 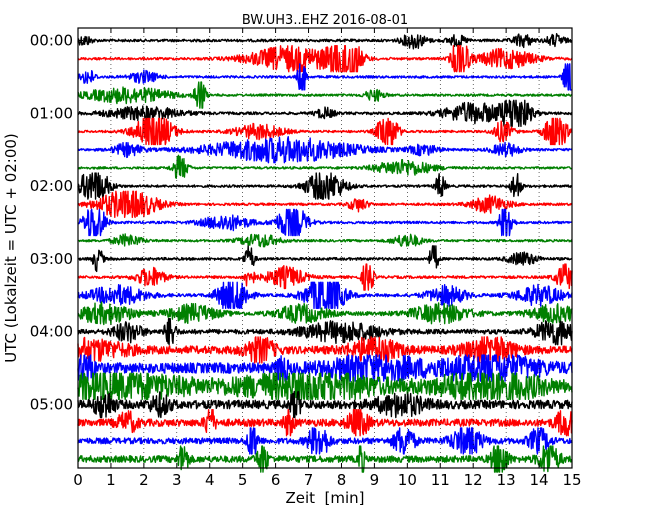 What do you see at coordinates (51, 332) in the screenshot?
I see `y-tick-label: 04:00` at bounding box center [51, 332].